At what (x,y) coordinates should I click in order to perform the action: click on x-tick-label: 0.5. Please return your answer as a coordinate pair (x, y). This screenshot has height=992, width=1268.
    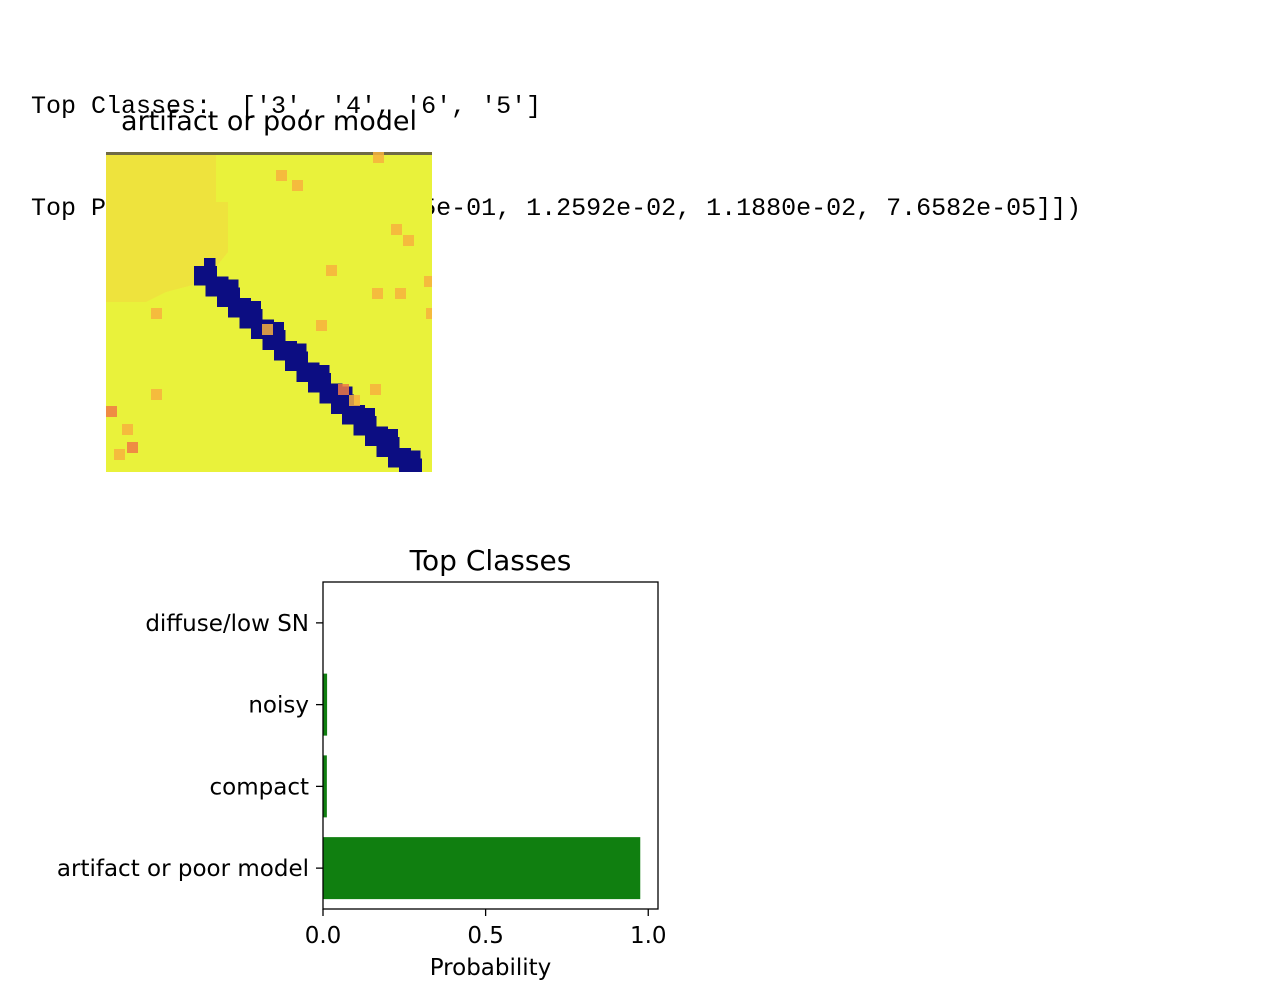
    Looking at the image, I should click on (485, 936).